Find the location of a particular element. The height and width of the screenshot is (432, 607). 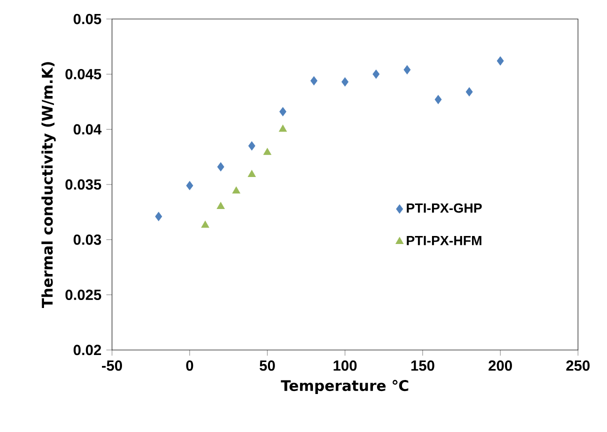

x-tick-label: 50 is located at coordinates (267, 365).